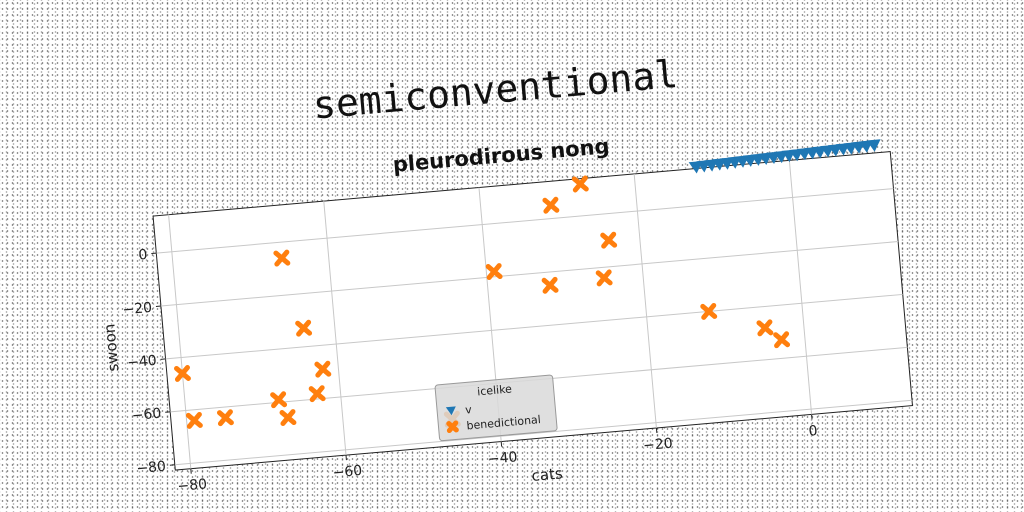 The width and height of the screenshot is (1024, 512). Describe the element at coordinates (137, 309) in the screenshot. I see `y-tick-label: −20` at that location.